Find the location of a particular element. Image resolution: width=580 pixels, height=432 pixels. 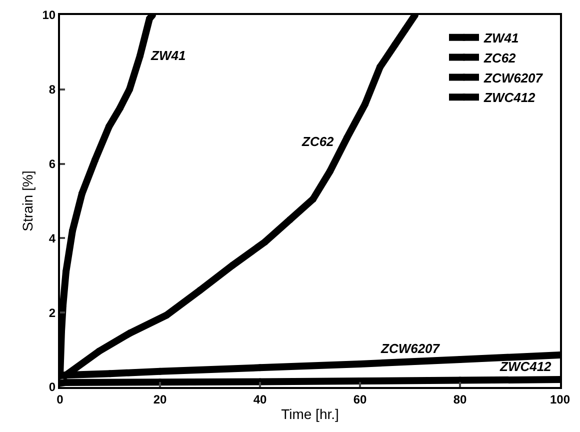

x-tick-label: 100 is located at coordinates (560, 399).